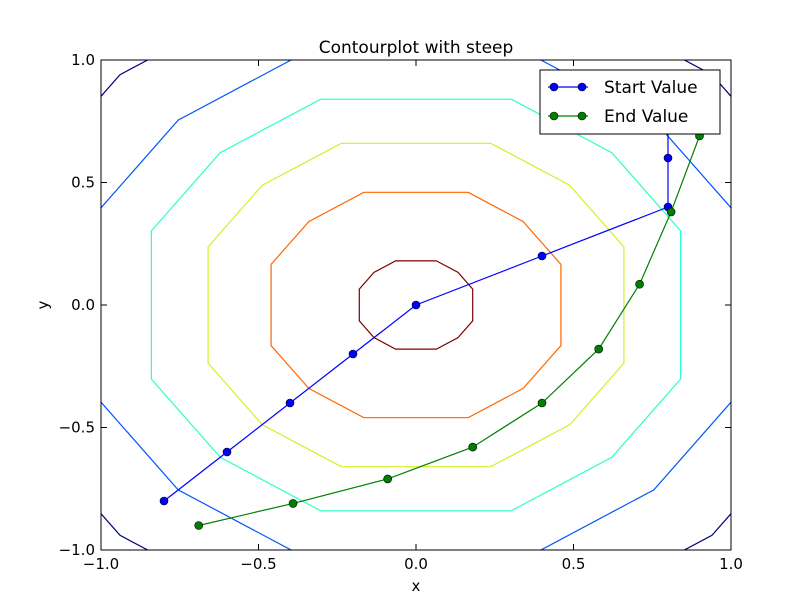 The image size is (812, 612). I want to click on y-tick-label: 0.5, so click(83, 183).